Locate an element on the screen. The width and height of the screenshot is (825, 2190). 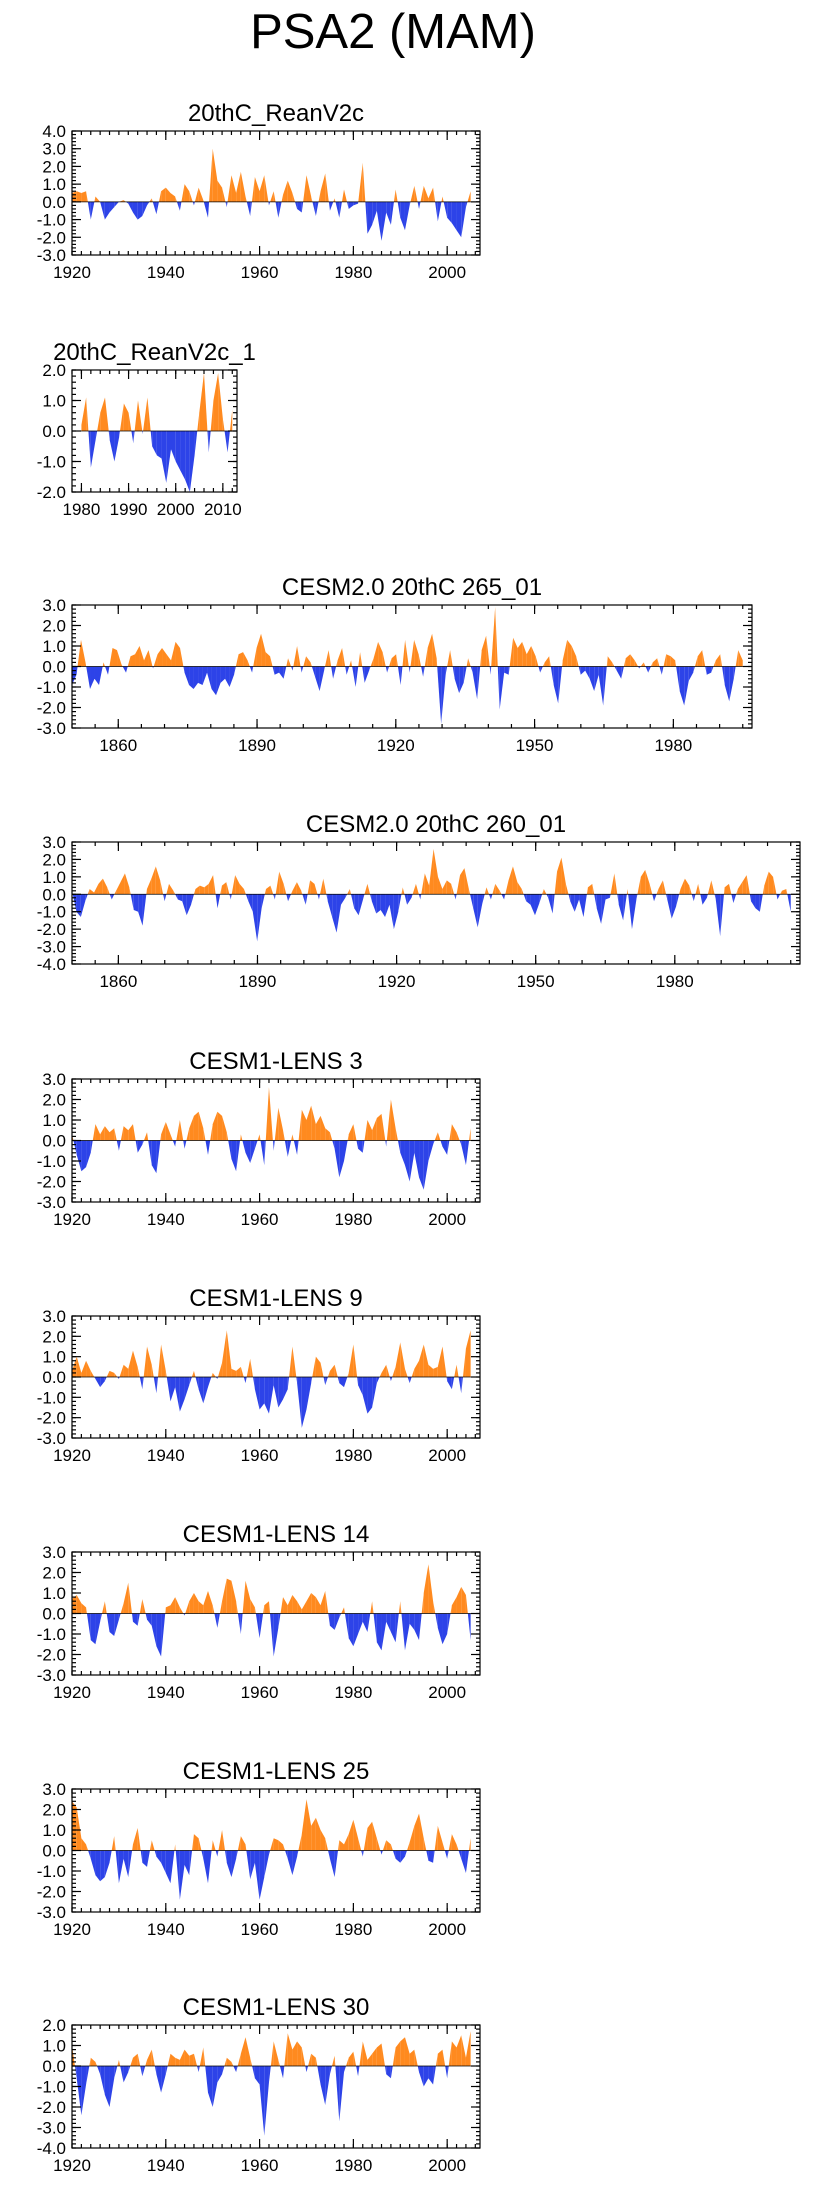
y-tick-label: -4.0 is located at coordinates (51, 2148).